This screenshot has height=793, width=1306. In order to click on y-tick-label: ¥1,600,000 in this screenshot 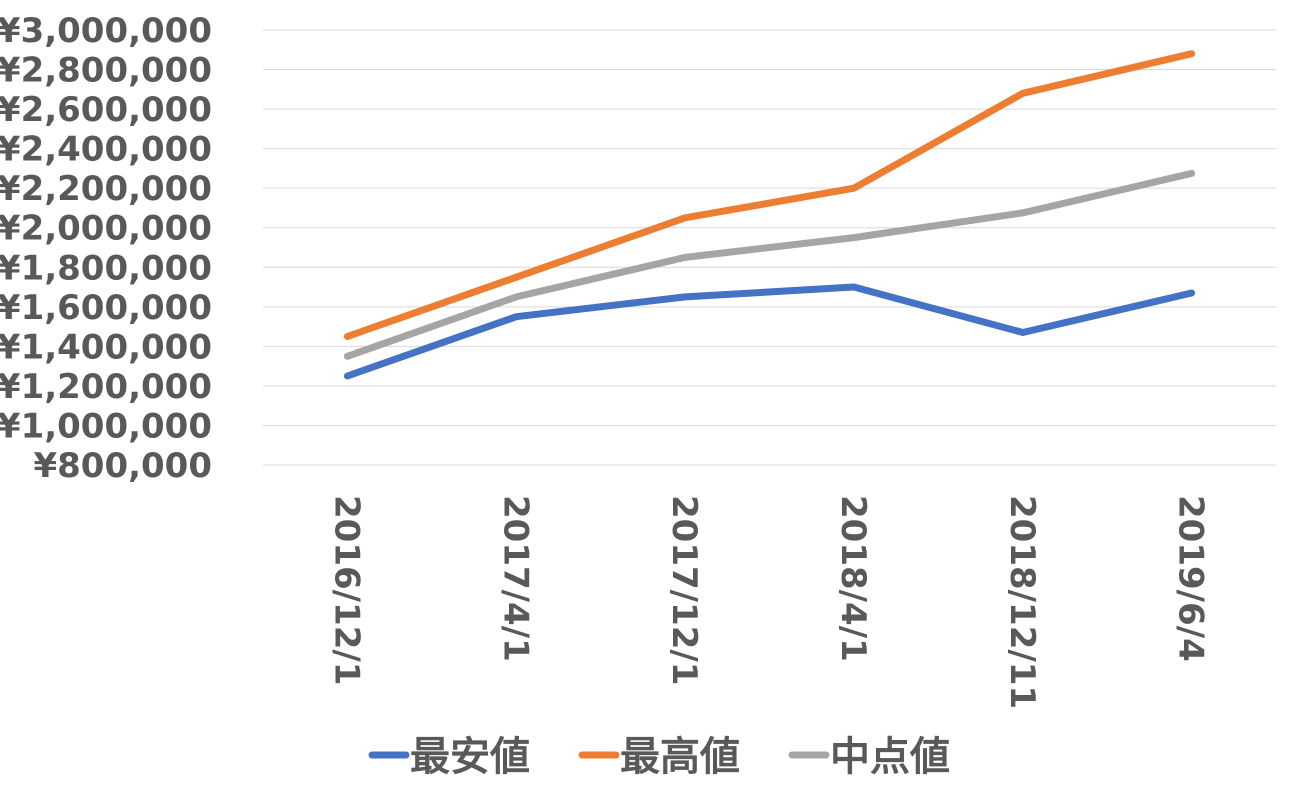, I will do `click(106, 308)`.